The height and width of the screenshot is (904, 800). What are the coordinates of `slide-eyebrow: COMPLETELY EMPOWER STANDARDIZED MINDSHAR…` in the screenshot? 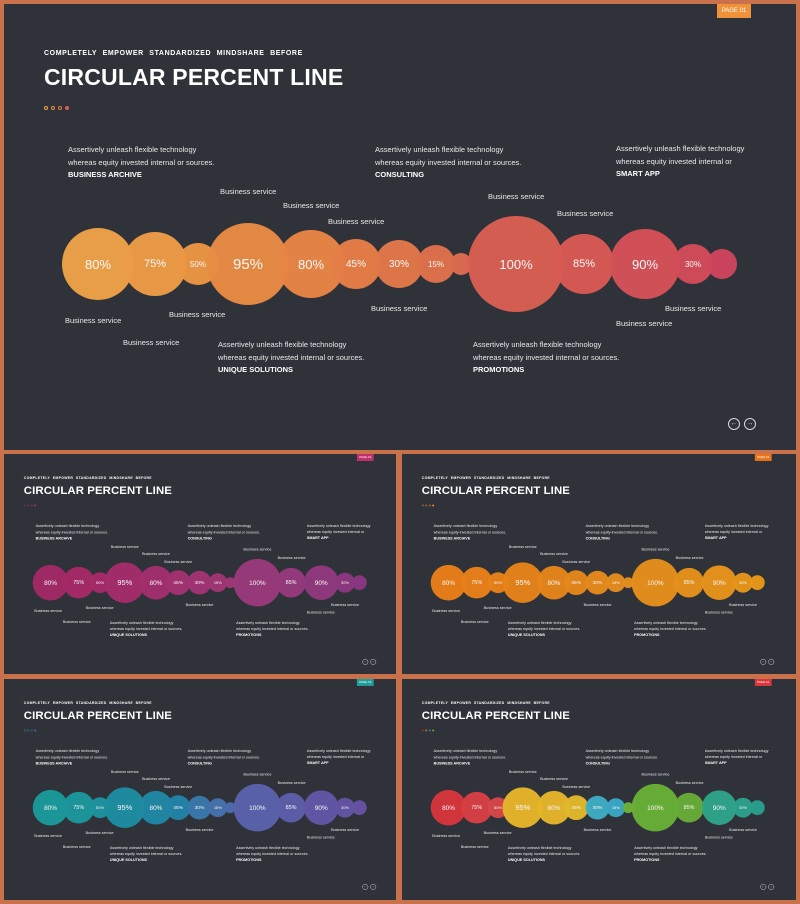 It's located at (87, 478).